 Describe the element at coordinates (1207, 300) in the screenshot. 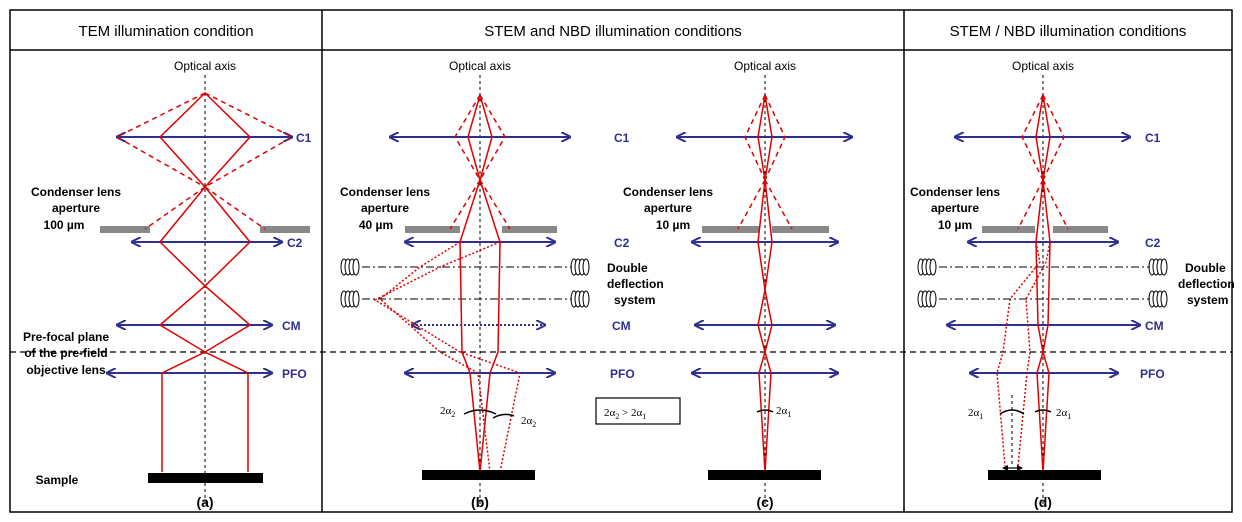

I see `system-label-d: system` at that location.